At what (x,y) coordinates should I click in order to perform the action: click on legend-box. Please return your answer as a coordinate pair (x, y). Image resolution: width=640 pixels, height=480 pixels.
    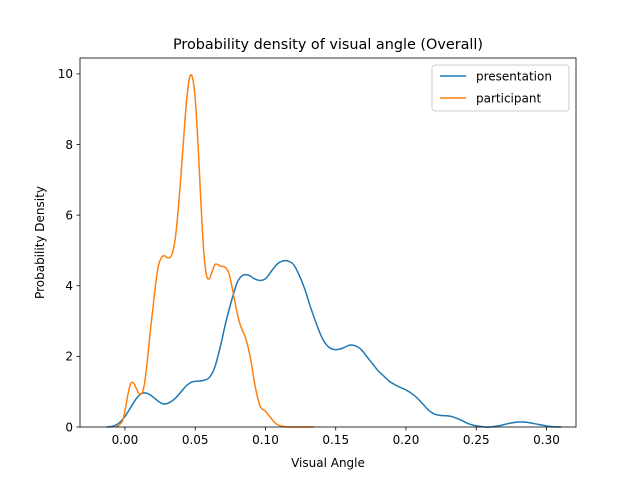
    Looking at the image, I should click on (500, 88).